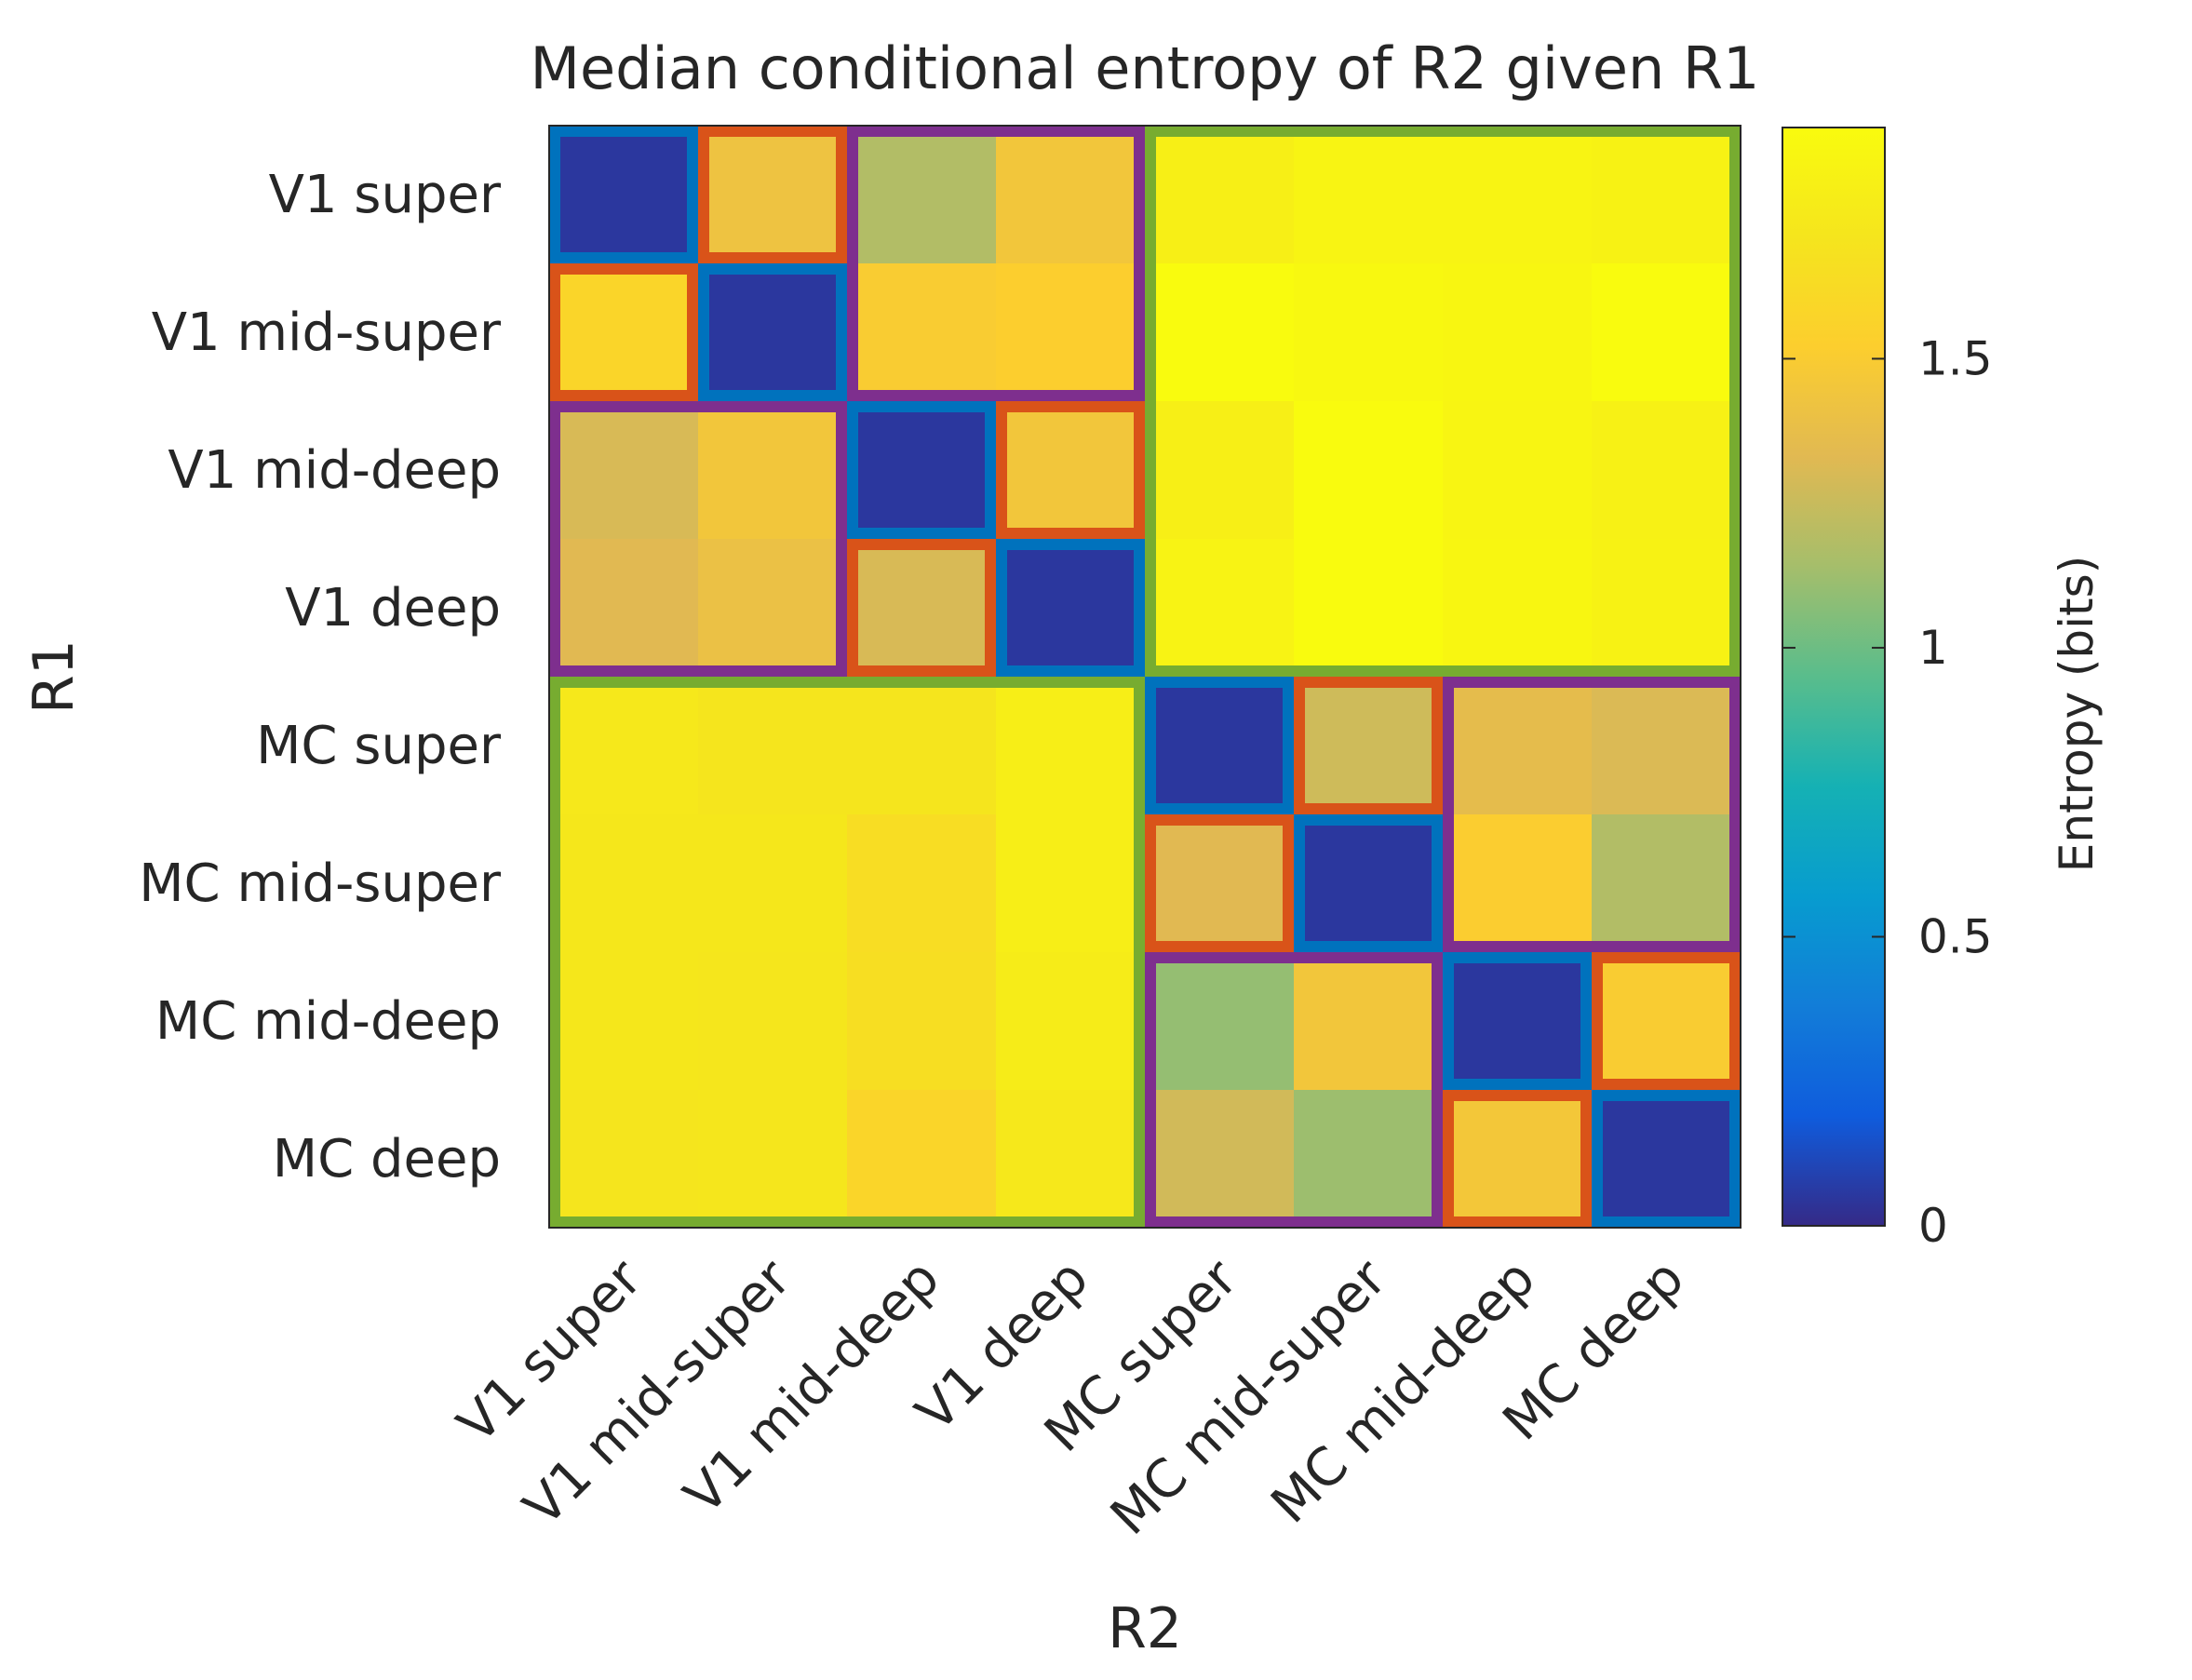  I want to click on colorbar-tick-label: 1.5, so click(1955, 358).